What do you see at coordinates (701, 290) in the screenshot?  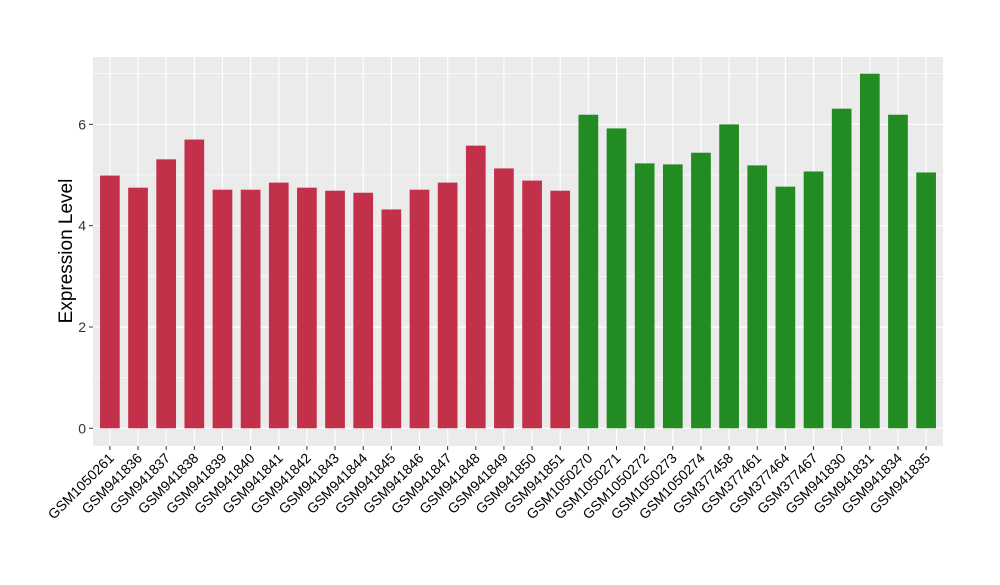 I see `bar-GSM1050274` at bounding box center [701, 290].